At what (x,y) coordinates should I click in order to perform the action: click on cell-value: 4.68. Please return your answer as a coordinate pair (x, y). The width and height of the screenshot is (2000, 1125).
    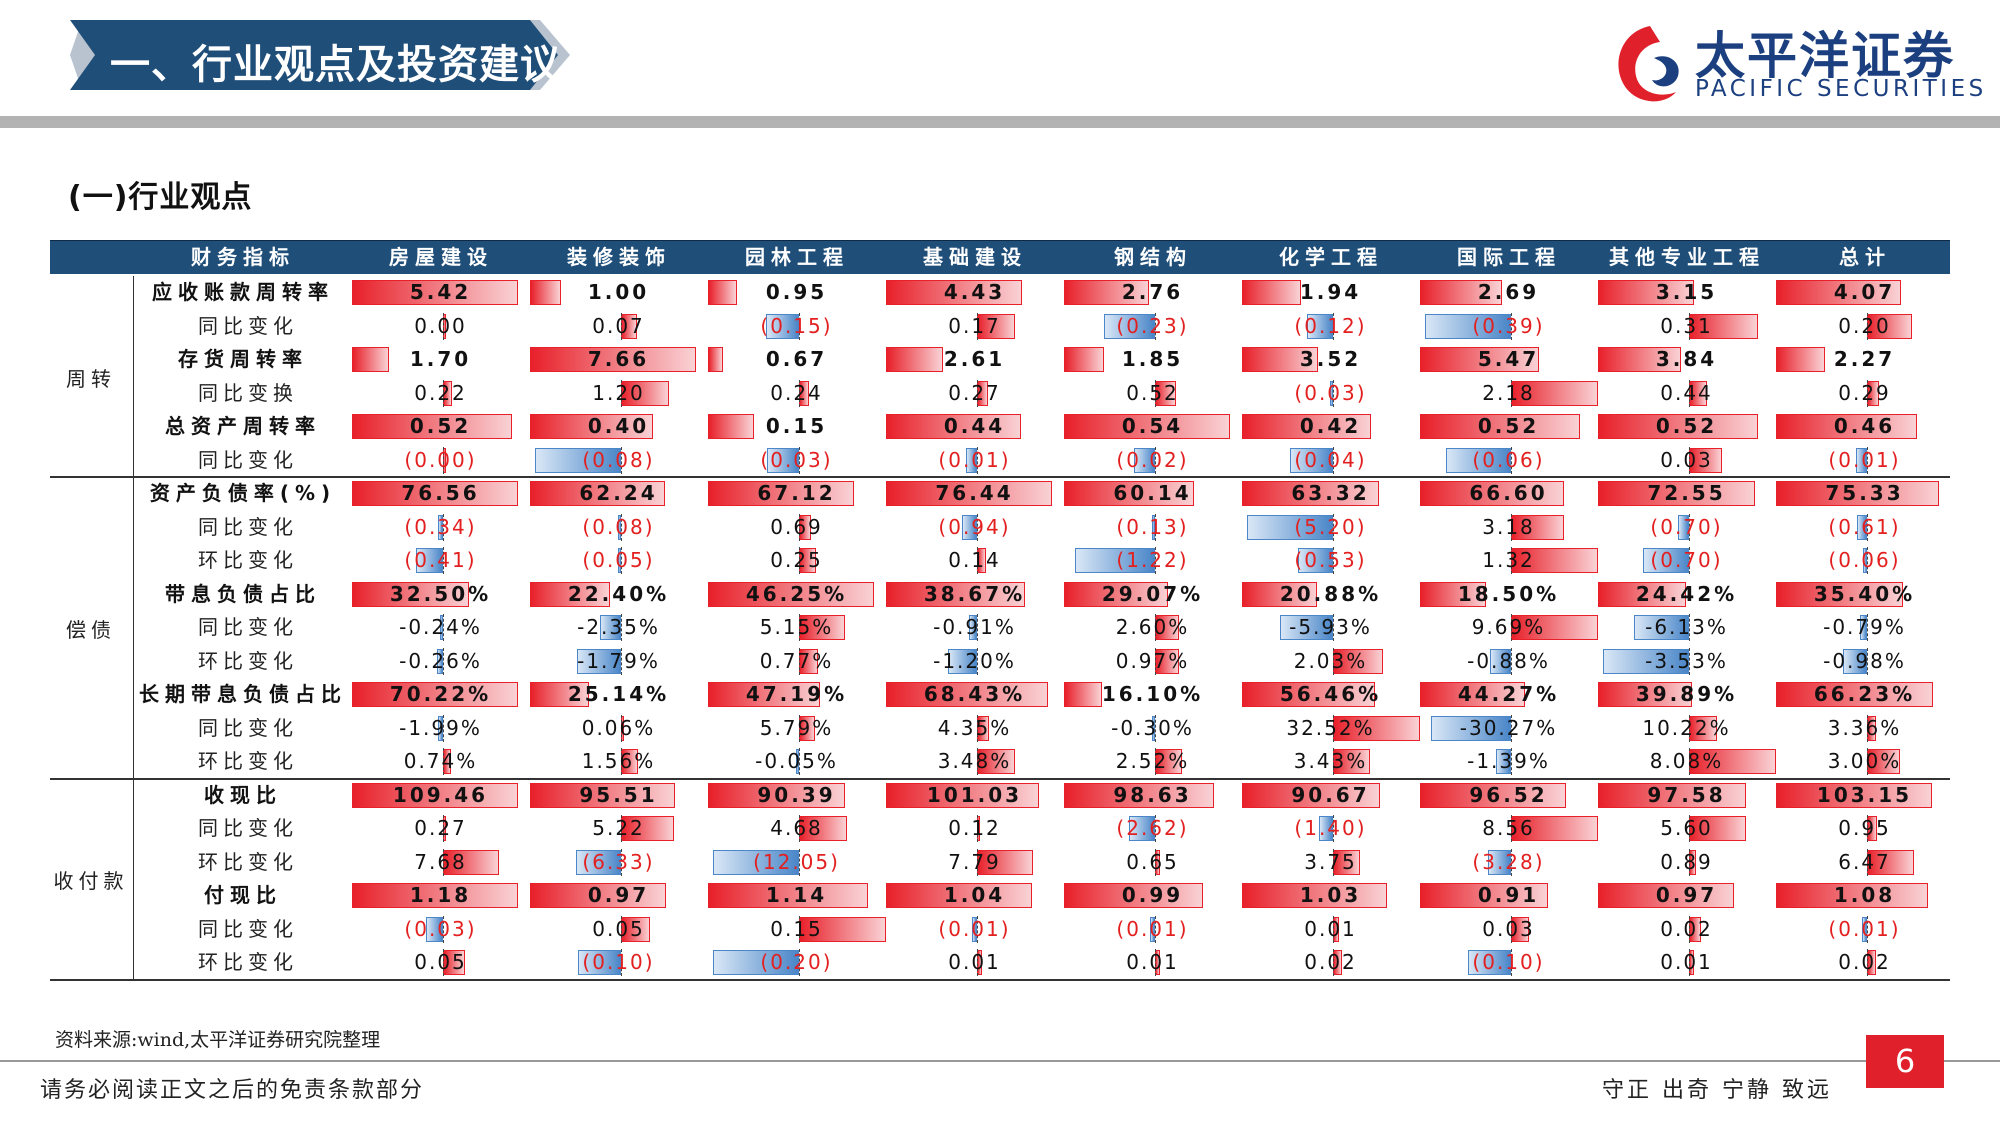
    Looking at the image, I should click on (796, 828).